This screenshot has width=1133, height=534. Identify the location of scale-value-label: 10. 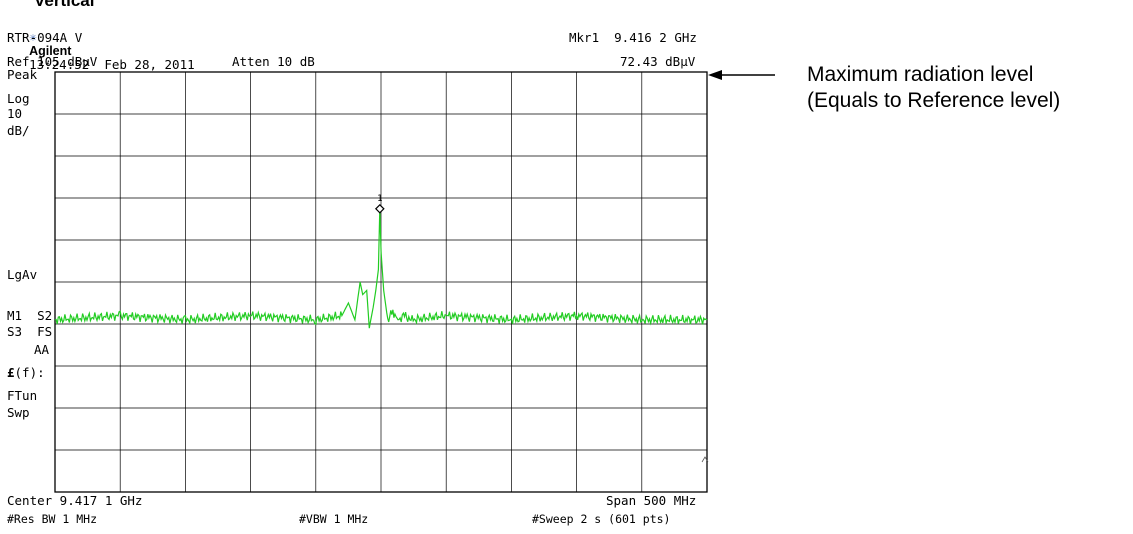
(15, 113).